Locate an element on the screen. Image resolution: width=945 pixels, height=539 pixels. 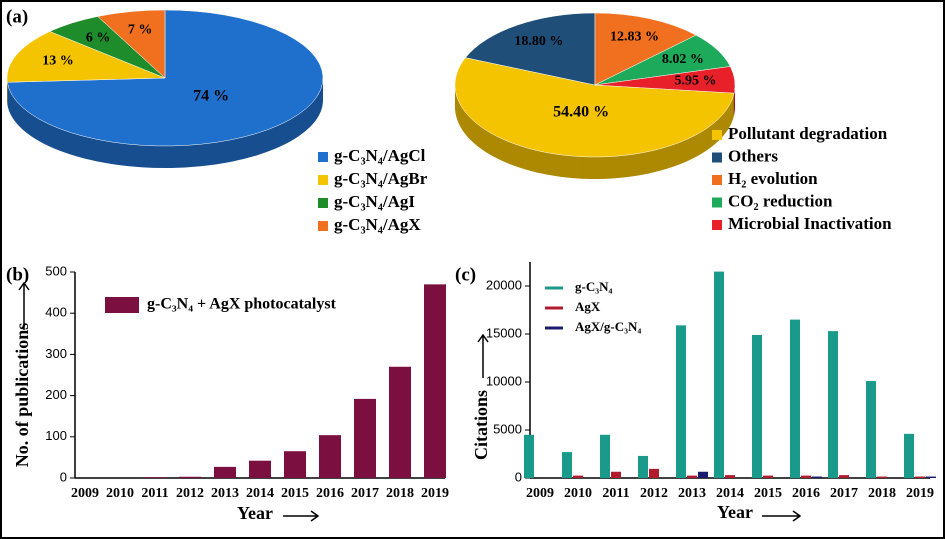
x-tick-label: 2018 is located at coordinates (882, 493).